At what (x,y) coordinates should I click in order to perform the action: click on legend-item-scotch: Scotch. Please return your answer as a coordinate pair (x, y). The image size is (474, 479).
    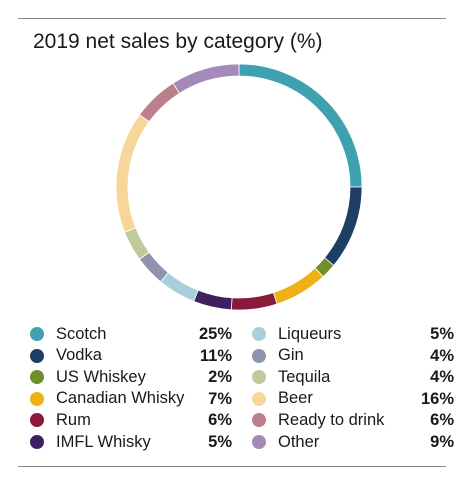
    Looking at the image, I should click on (68, 334).